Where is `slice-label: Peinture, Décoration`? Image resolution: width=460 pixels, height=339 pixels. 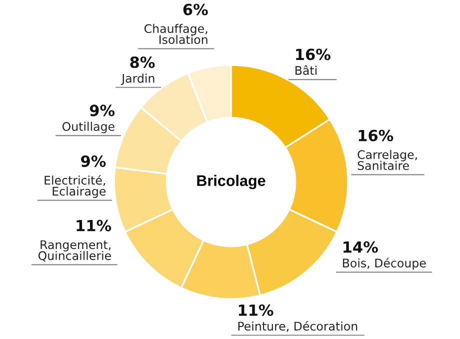 slice-label: Peinture, Décoration is located at coordinates (298, 326).